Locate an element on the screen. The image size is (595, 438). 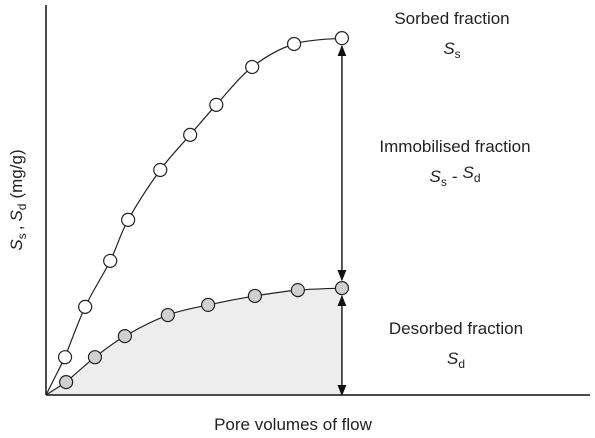
y-axis-label: Ss, Sd (mg/g) is located at coordinates (18, 199).